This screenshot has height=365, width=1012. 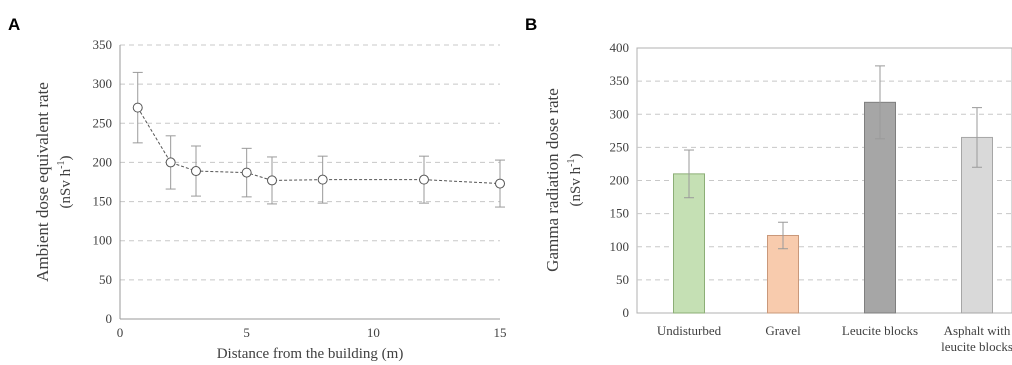 I want to click on panel-b-y-tick-label: 350, so click(x=620, y=80).